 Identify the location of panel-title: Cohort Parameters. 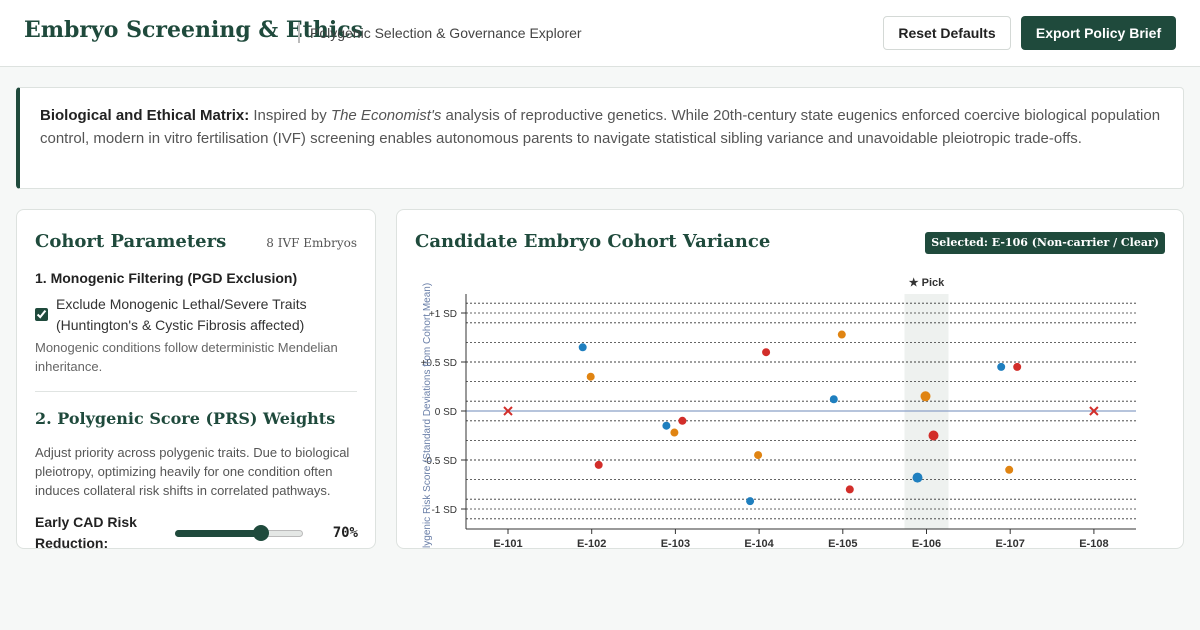
(131, 241).